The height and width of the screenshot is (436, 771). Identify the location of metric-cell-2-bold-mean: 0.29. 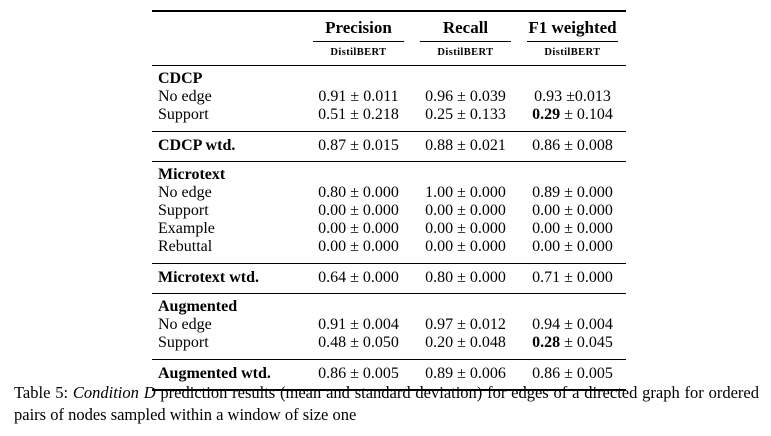
(546, 114).